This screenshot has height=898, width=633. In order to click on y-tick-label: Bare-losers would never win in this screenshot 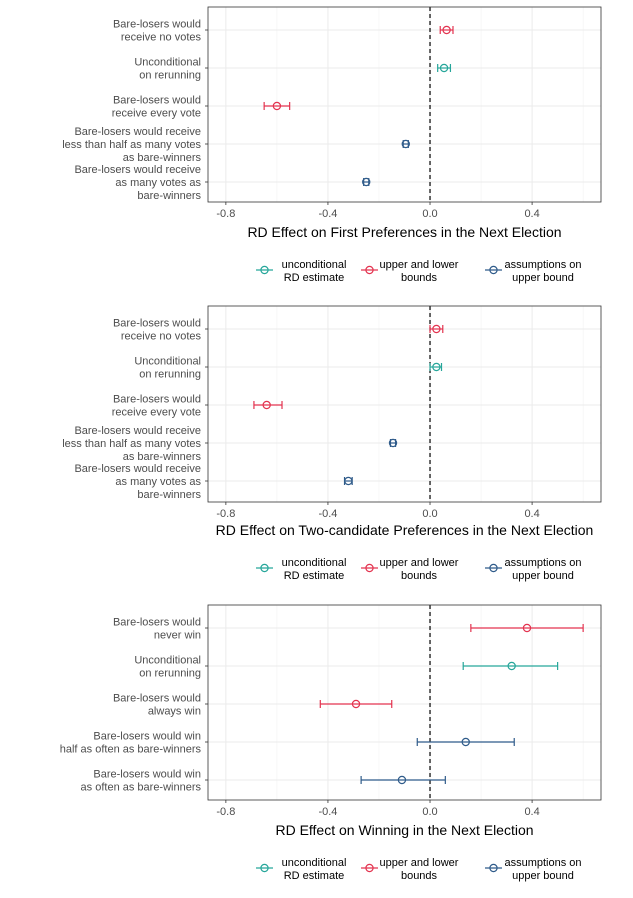, I will do `click(157, 629)`.